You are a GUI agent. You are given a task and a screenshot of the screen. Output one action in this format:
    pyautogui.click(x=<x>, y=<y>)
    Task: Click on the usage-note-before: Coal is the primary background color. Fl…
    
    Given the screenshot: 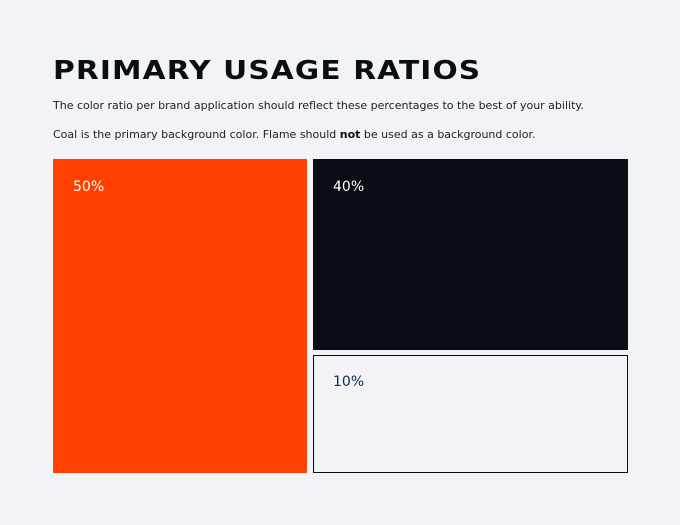 What is the action you would take?
    pyautogui.click(x=196, y=134)
    